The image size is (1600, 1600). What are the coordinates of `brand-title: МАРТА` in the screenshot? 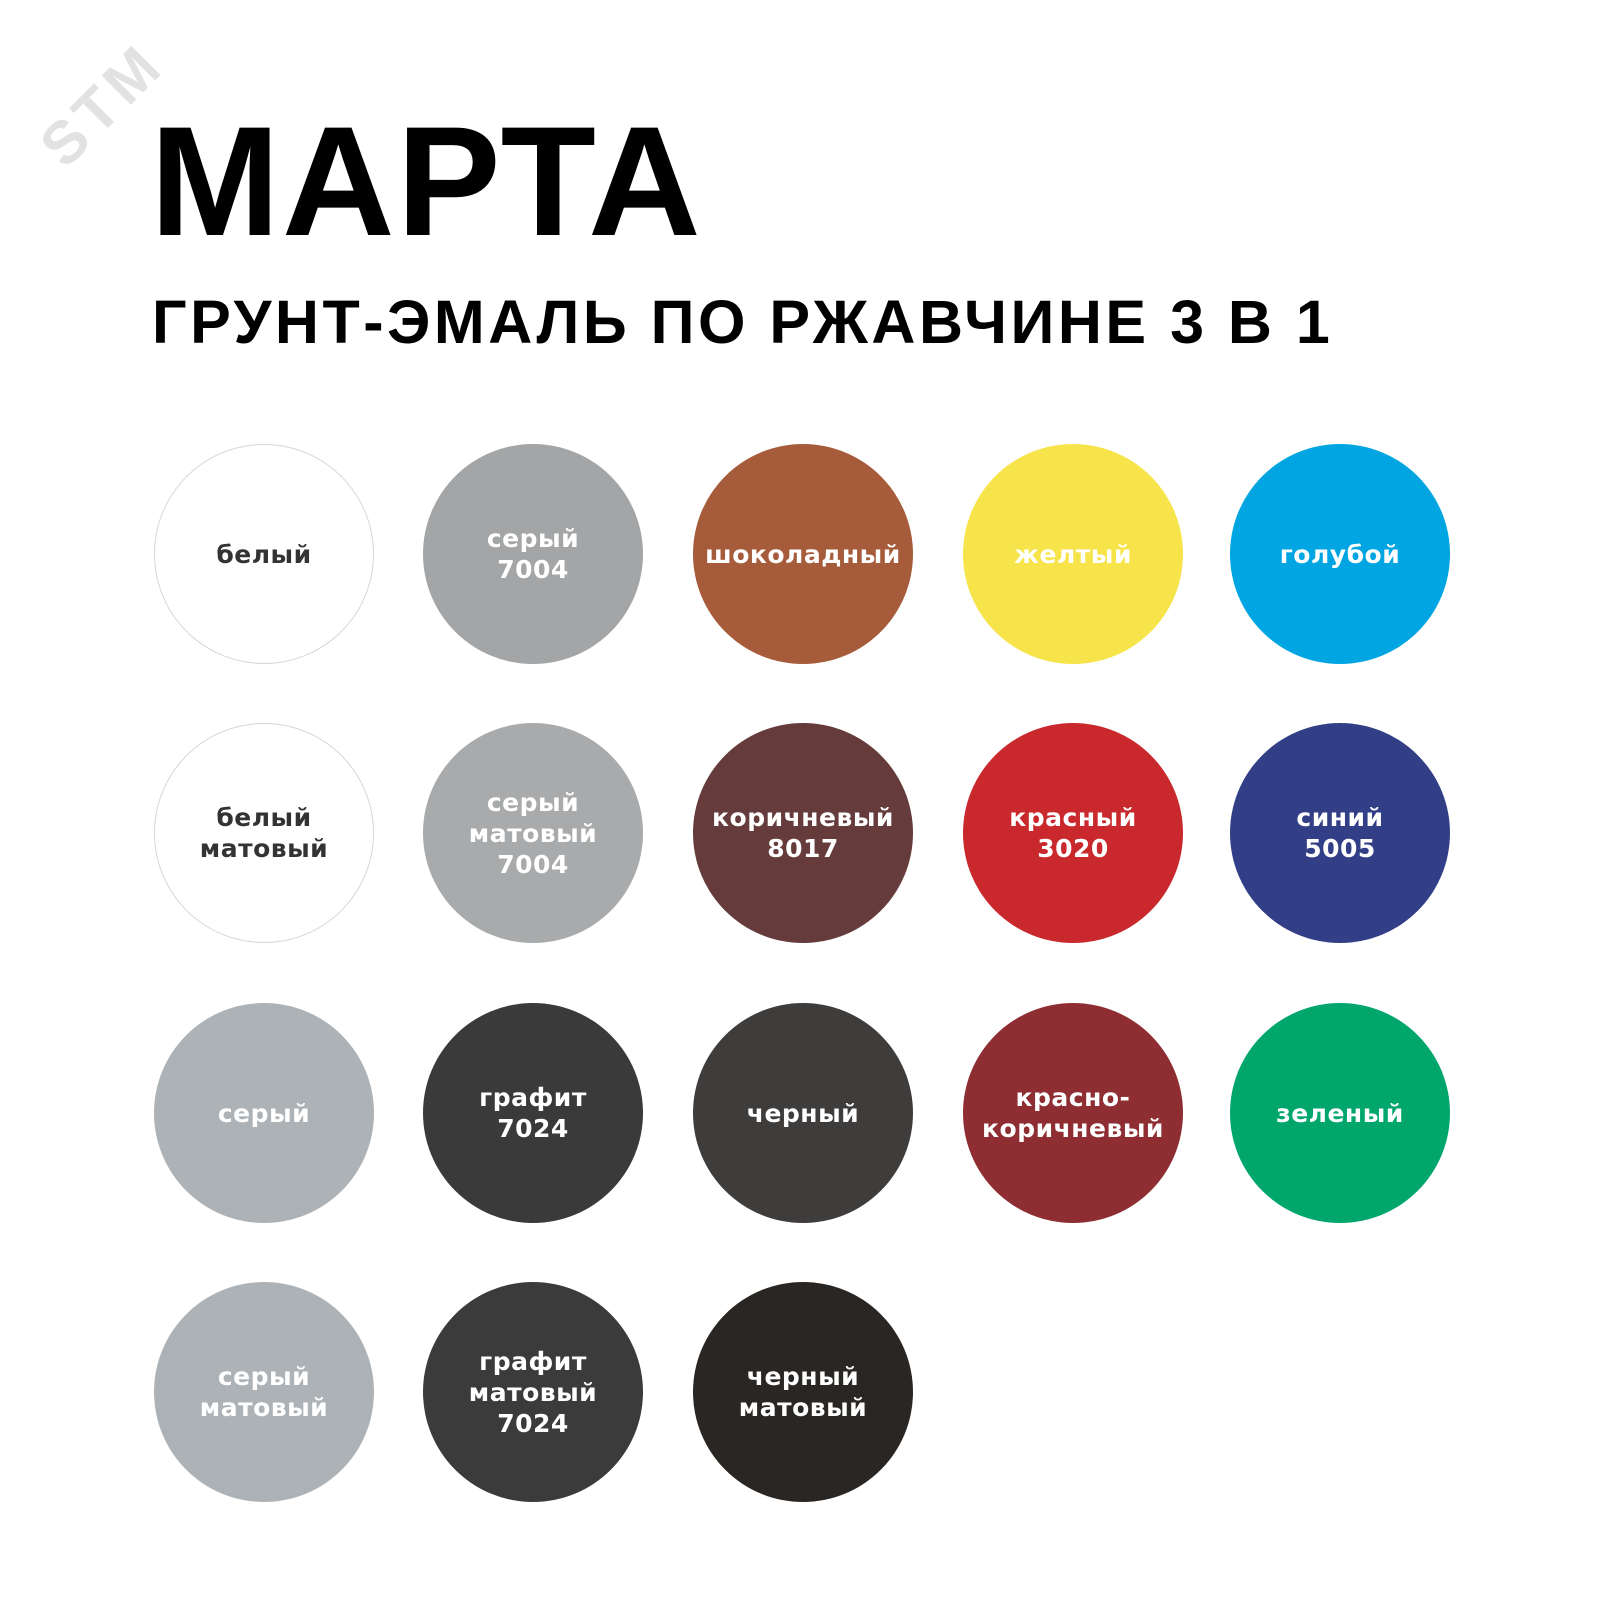 It's located at (426, 182).